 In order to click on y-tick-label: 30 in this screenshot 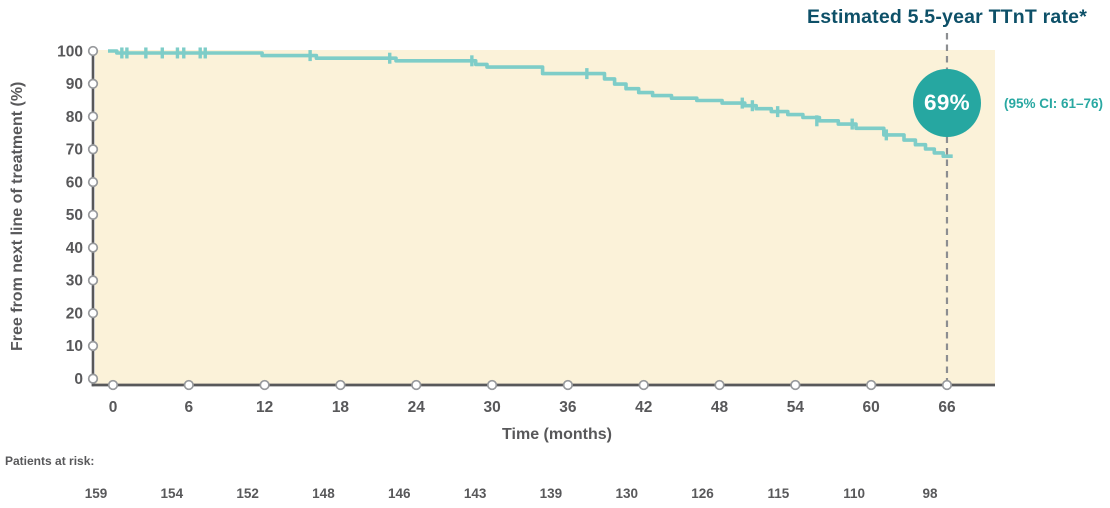, I will do `click(74, 281)`.